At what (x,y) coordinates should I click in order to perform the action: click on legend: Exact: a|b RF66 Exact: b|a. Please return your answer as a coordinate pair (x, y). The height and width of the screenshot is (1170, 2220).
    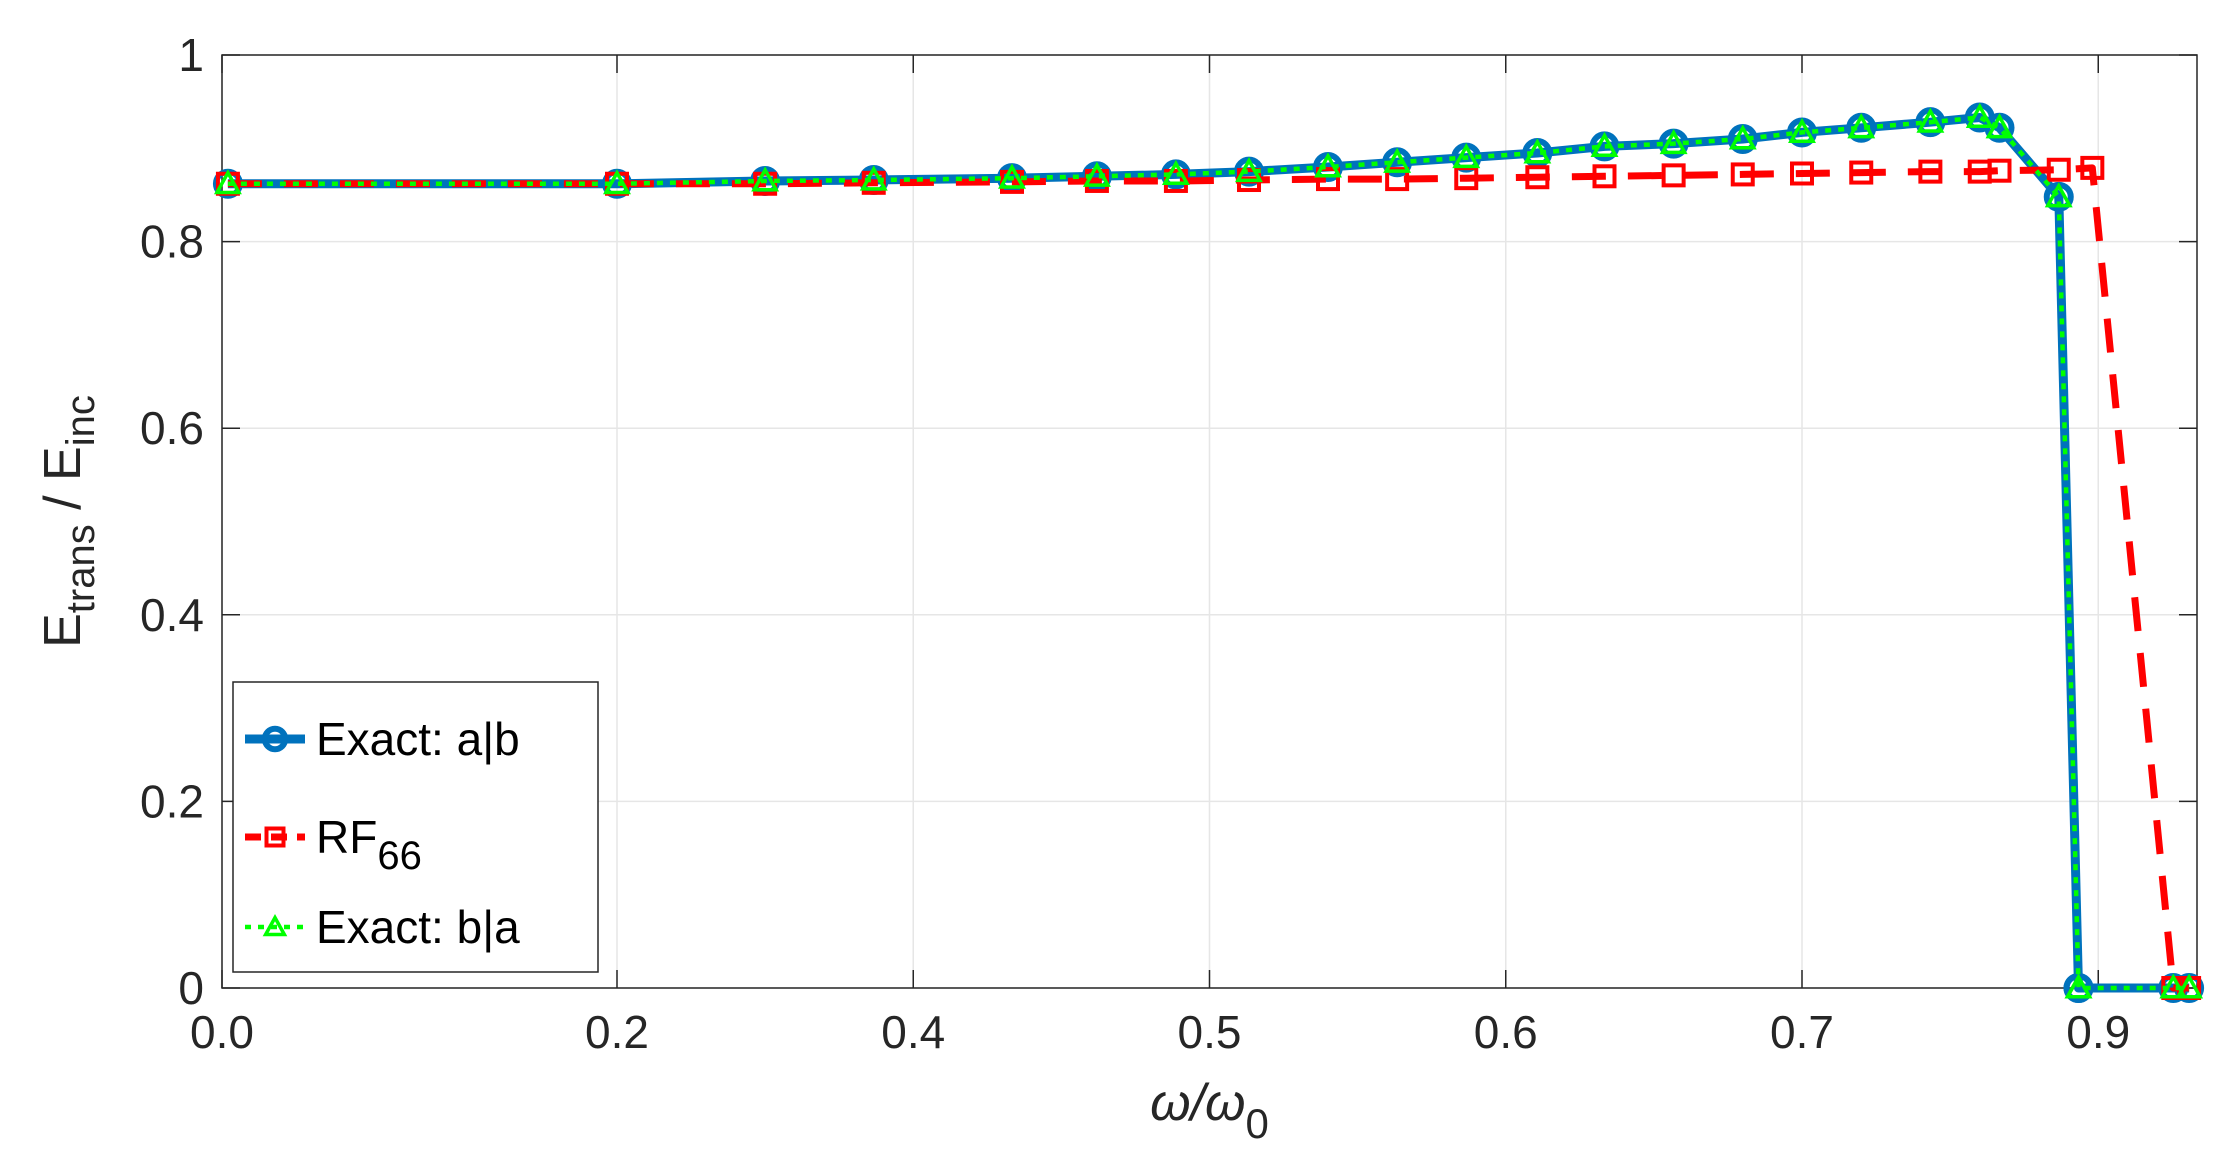
    Looking at the image, I should click on (415, 827).